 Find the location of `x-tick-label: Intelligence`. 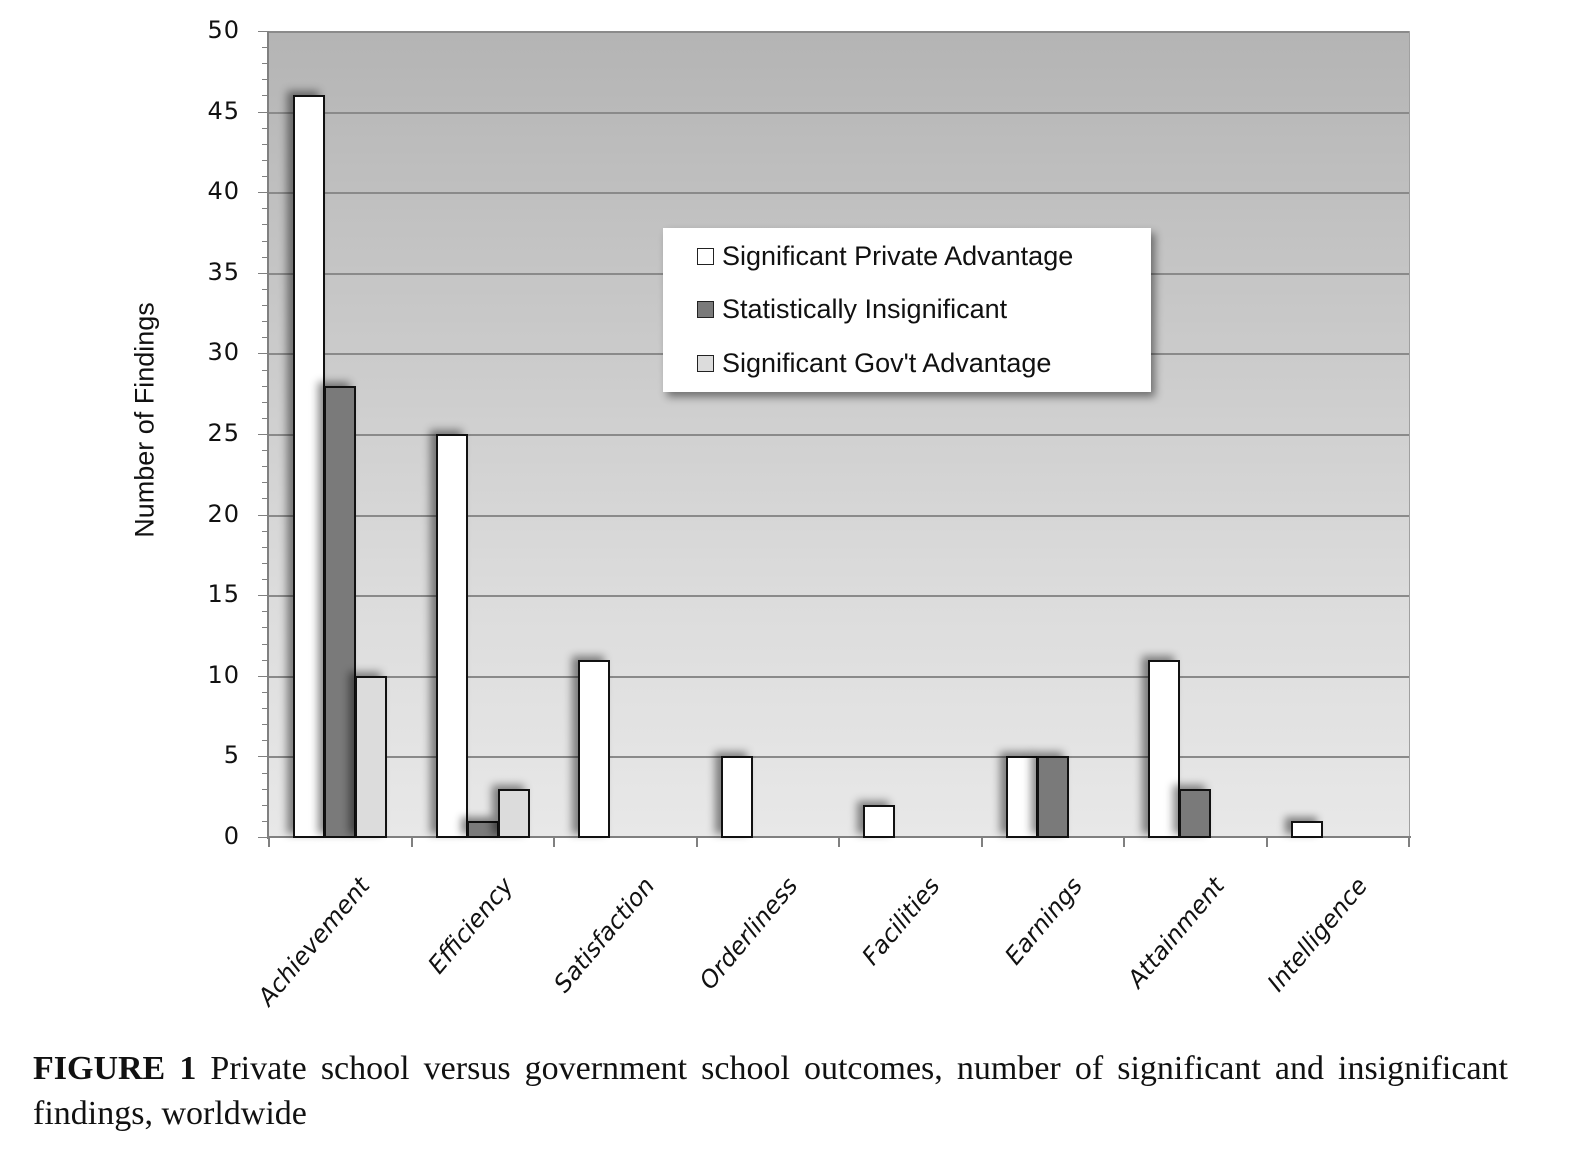

x-tick-label: Intelligence is located at coordinates (1317, 934).